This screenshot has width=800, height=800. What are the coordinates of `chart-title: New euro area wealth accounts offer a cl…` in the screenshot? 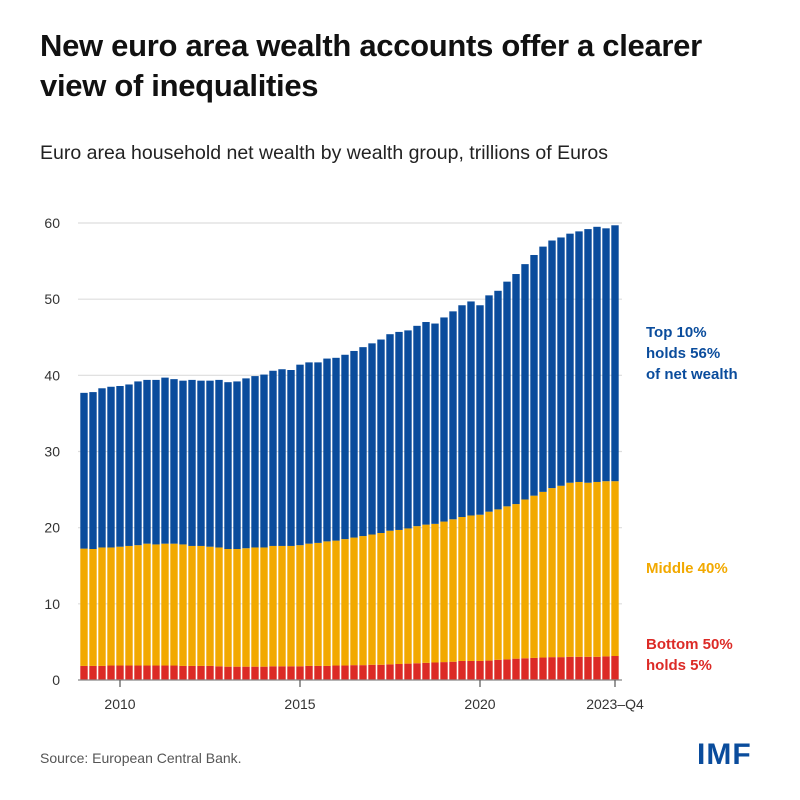 It's located at (371, 65).